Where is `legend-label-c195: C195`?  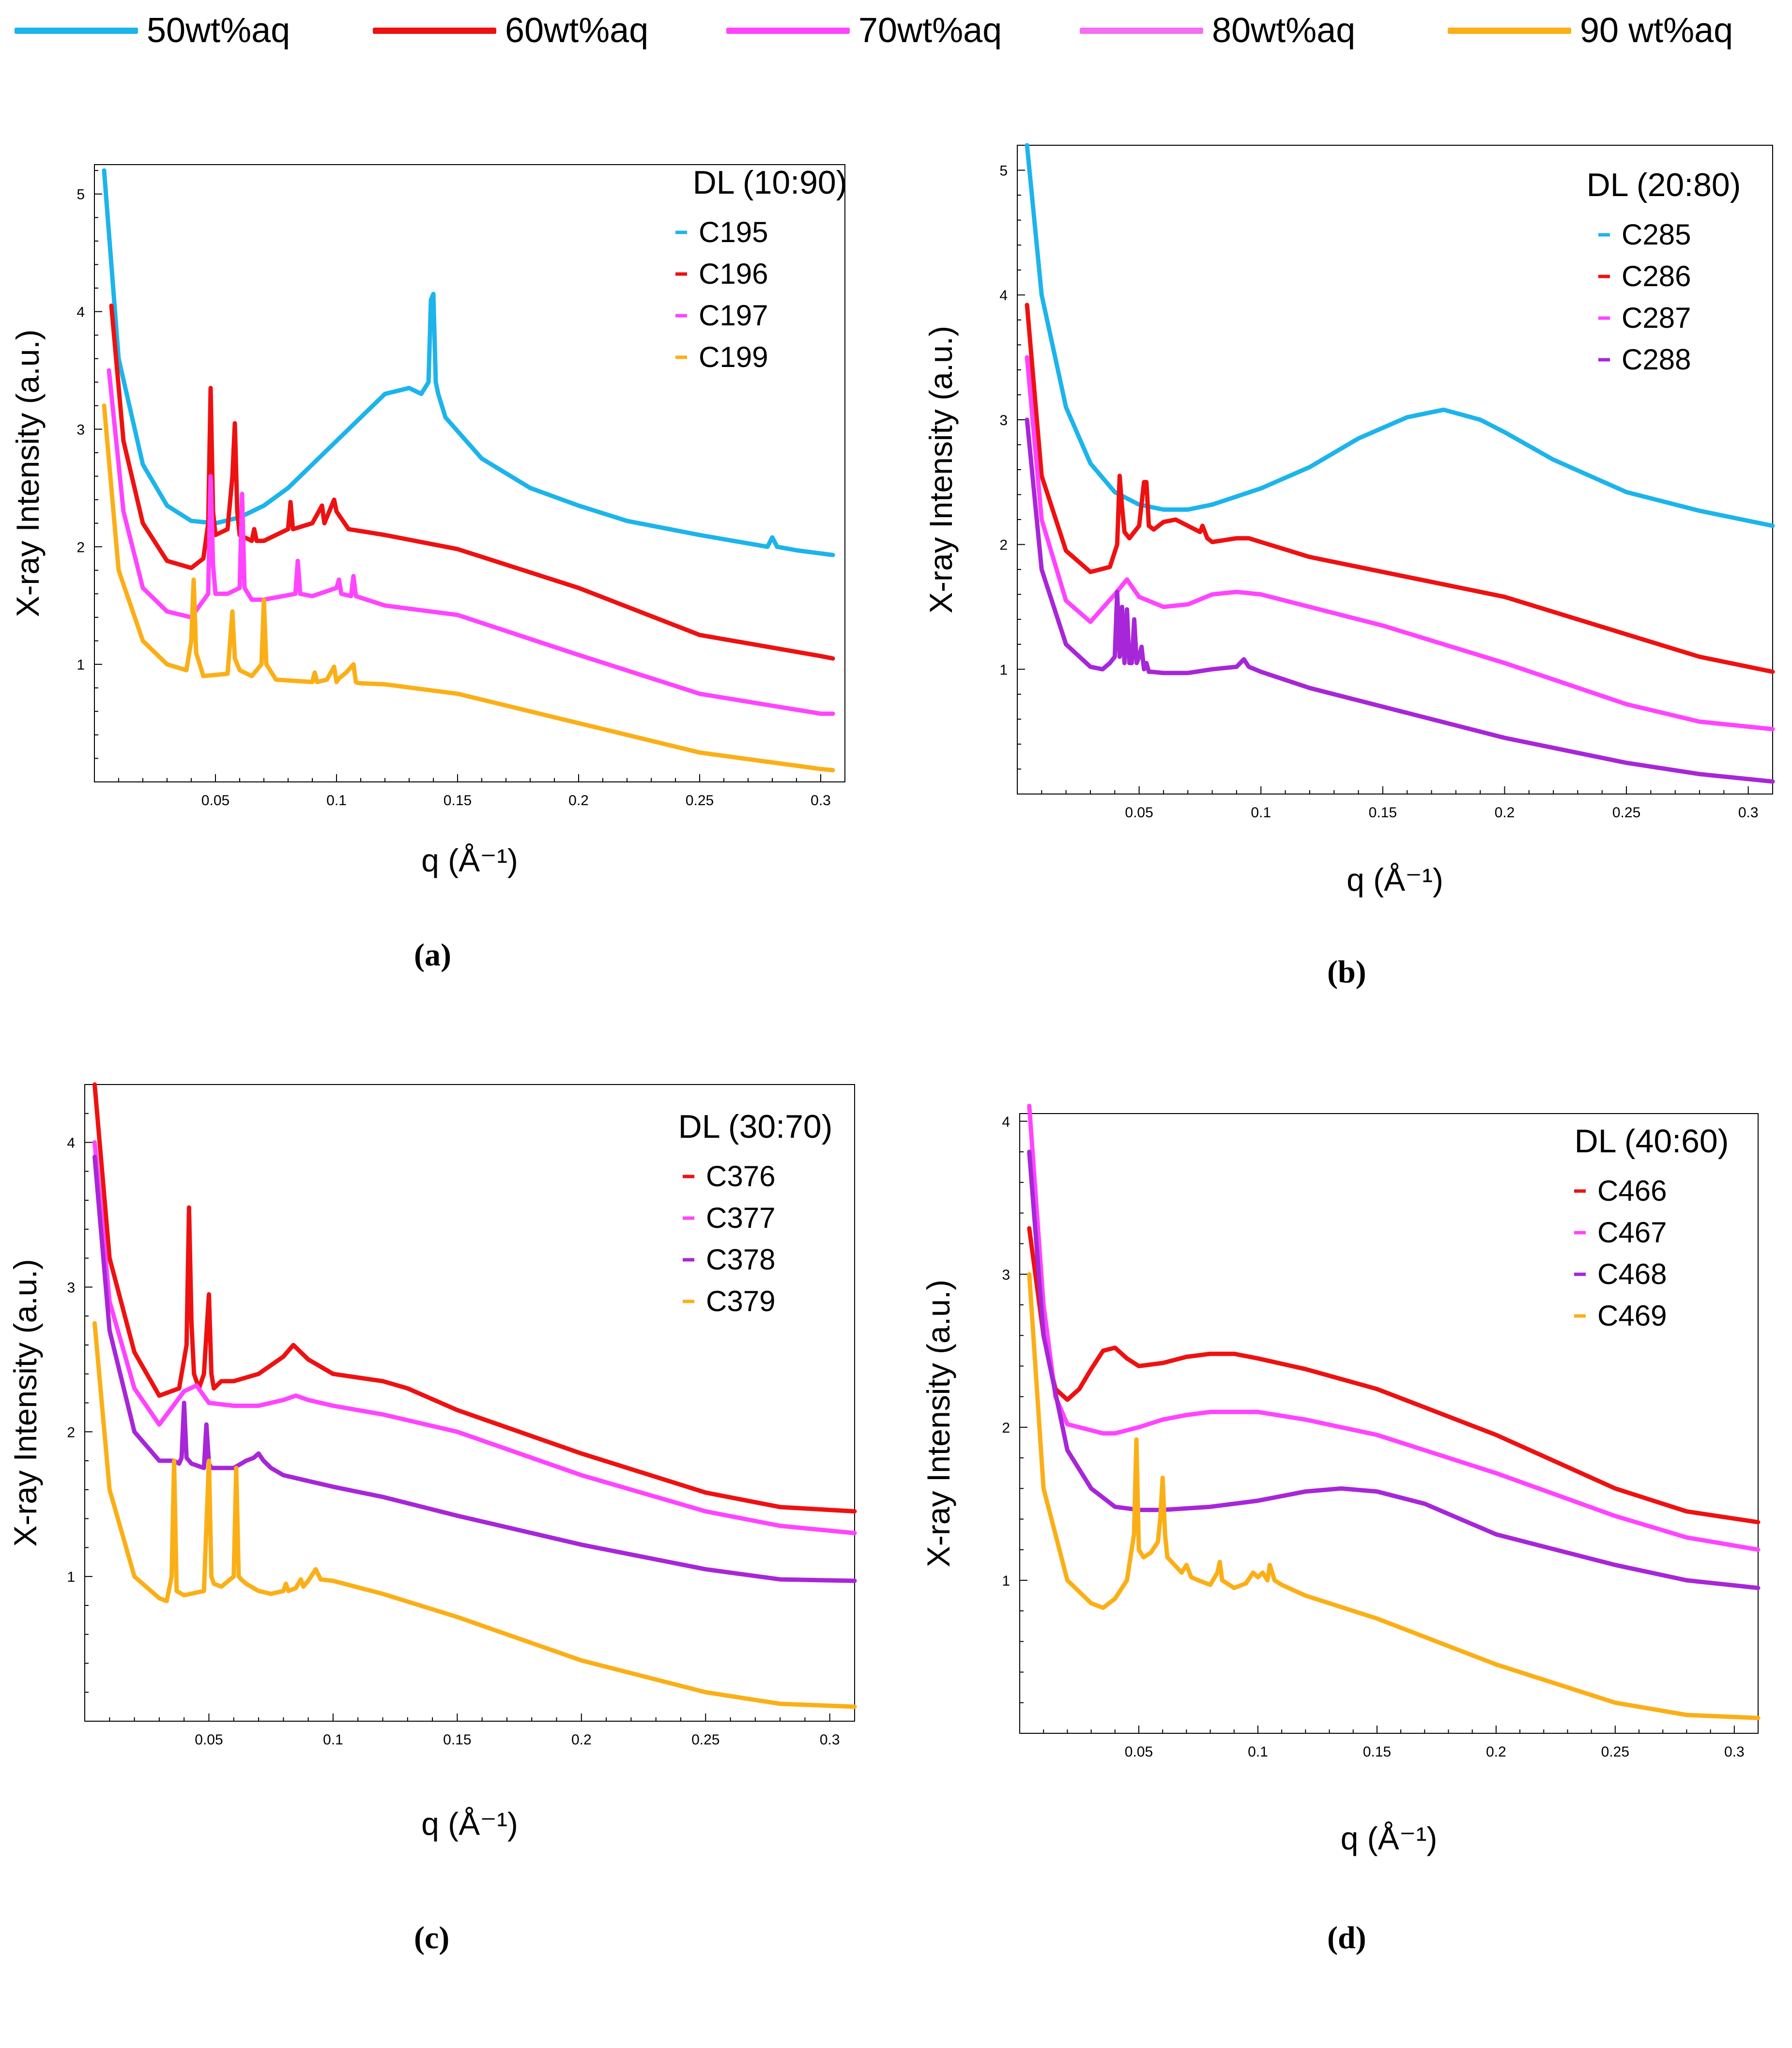 legend-label-c195: C195 is located at coordinates (733, 232).